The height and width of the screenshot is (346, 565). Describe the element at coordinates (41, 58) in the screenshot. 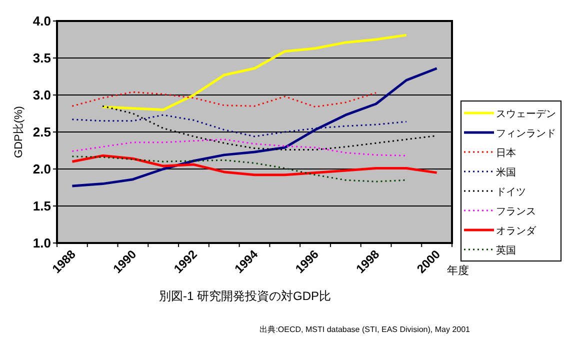

I see `y-tick-label: 3.5` at that location.